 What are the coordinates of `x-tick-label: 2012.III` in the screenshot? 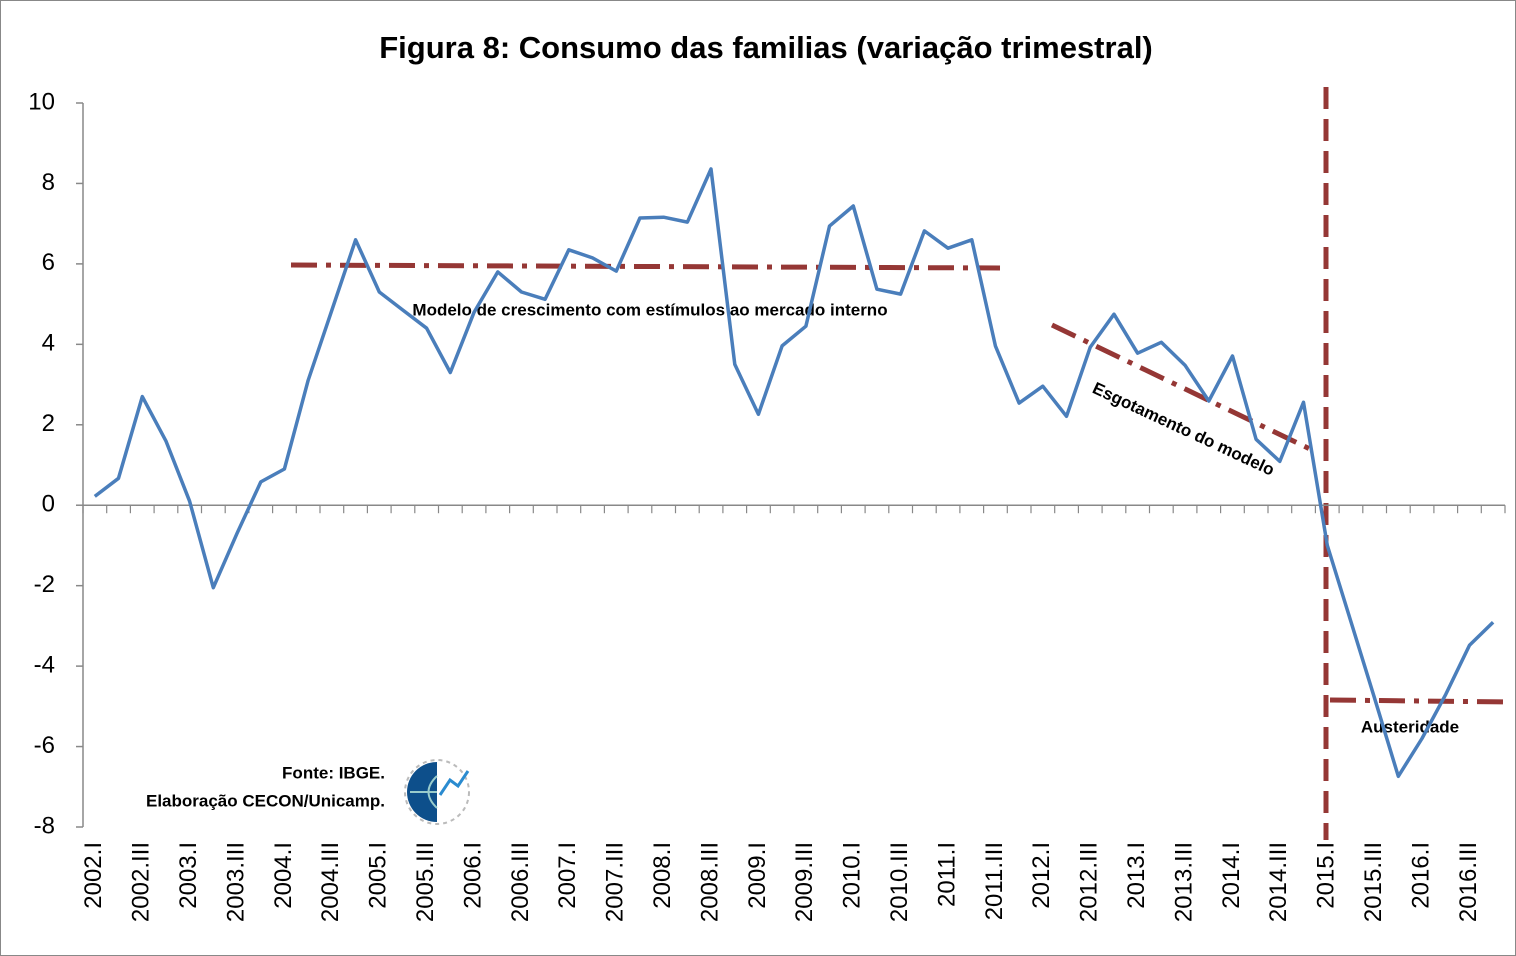 It's located at (1089, 882).